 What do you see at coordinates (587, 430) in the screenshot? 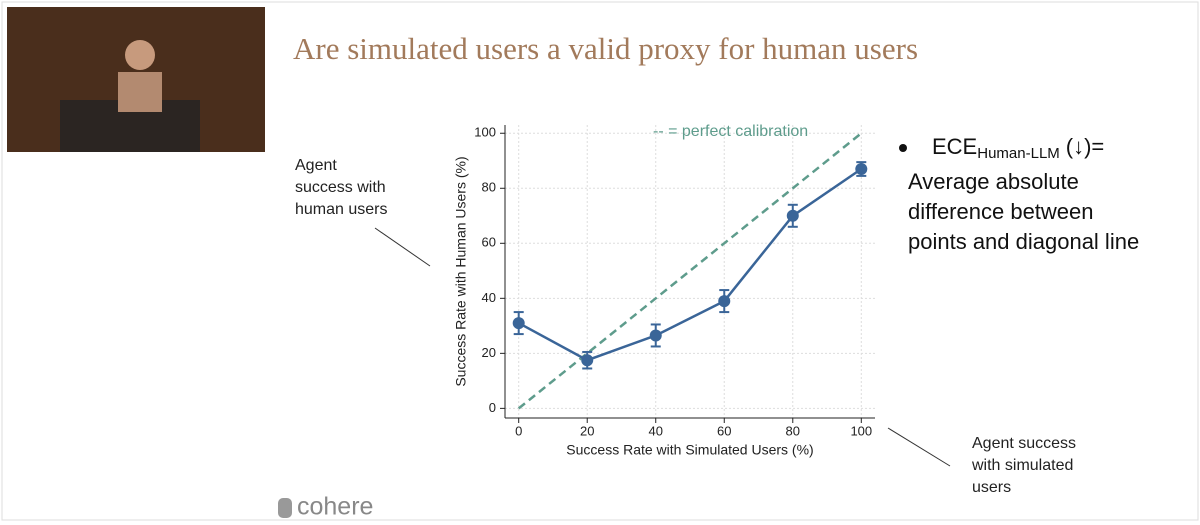
I see `x-tick-label: 20` at bounding box center [587, 430].